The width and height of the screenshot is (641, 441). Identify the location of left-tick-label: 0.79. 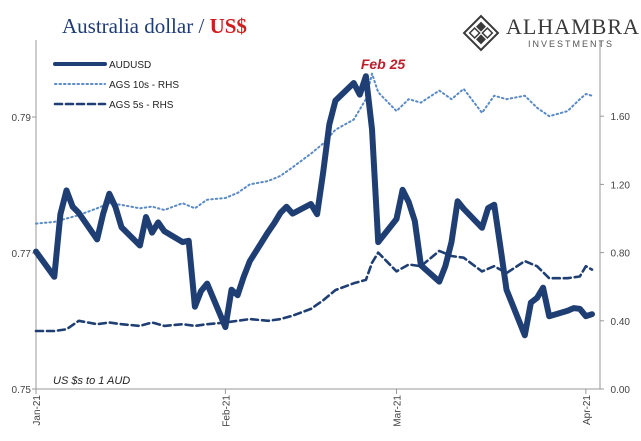
(22, 118).